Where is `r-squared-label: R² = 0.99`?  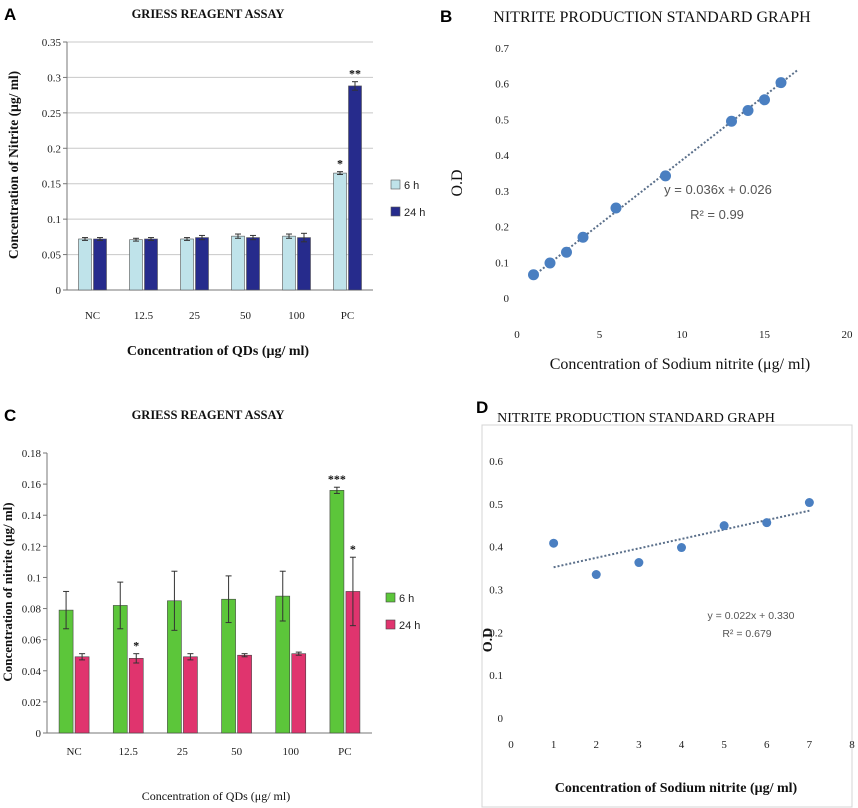
r-squared-label: R² = 0.99 is located at coordinates (717, 214).